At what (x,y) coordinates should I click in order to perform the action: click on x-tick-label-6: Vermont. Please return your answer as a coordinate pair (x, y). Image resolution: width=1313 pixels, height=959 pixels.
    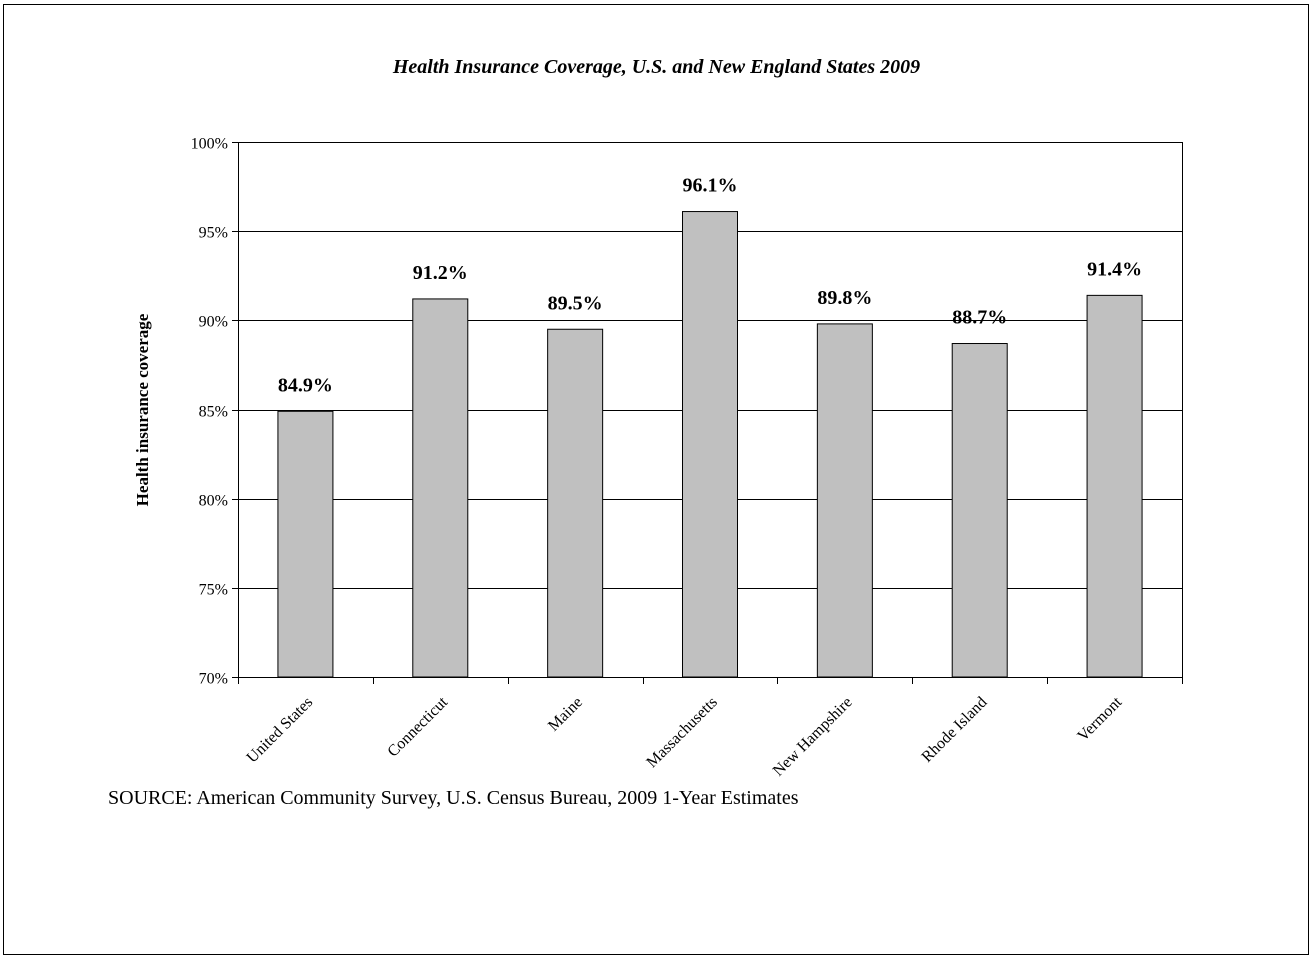
    Looking at the image, I should click on (1099, 718).